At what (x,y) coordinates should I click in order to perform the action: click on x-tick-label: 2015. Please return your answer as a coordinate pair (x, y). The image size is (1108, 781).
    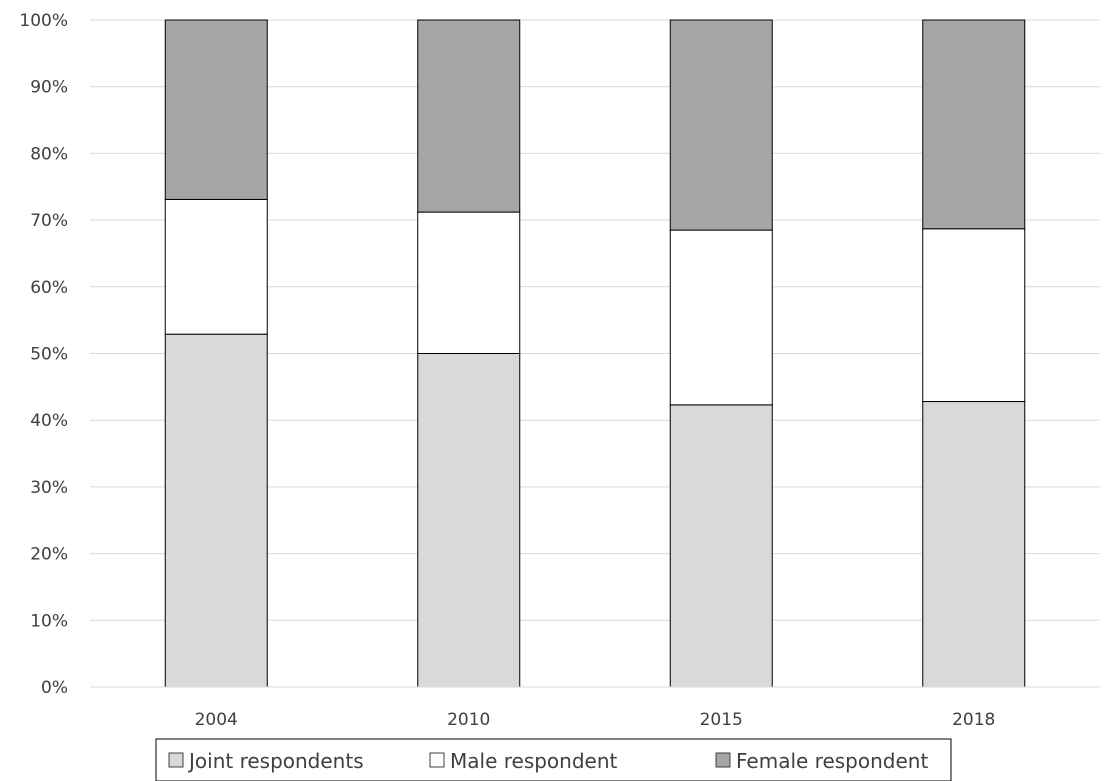
    Looking at the image, I should click on (721, 720).